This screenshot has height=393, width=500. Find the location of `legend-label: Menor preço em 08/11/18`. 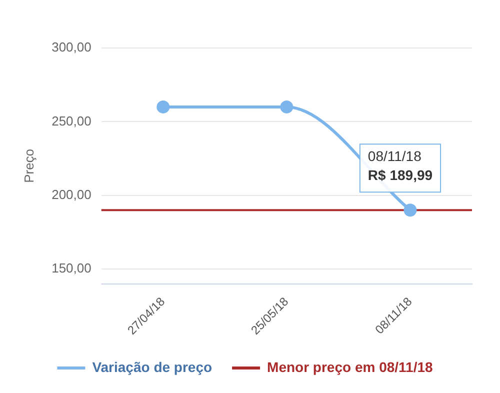

legend-label: Menor preço em 08/11/18 is located at coordinates (350, 366).